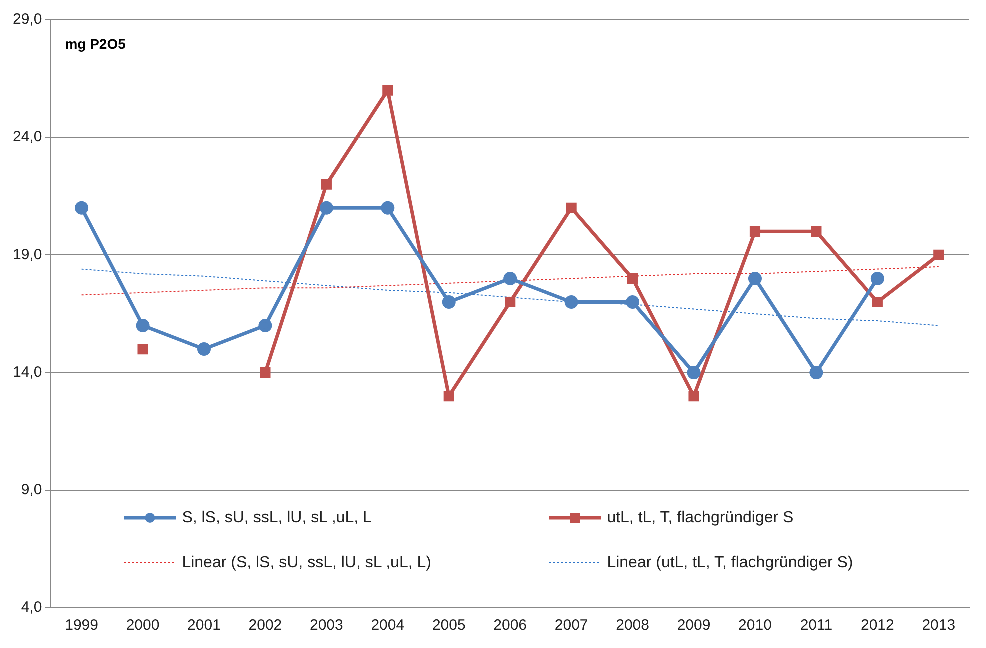 This screenshot has height=648, width=986. I want to click on legend-label: Linear (utL, tL, T, flachgründiger S), so click(730, 563).